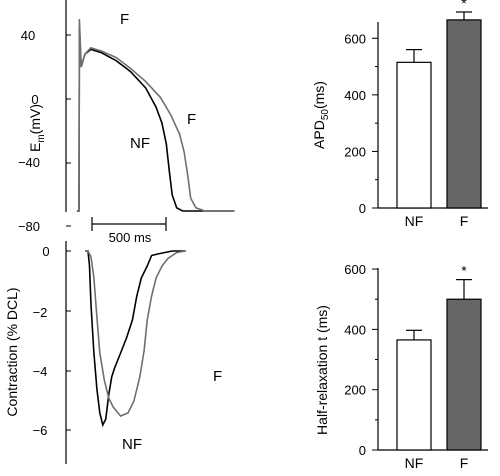 The image size is (500, 476). What do you see at coordinates (362, 450) in the screenshot?
I see `hr-ytick-label: 0` at bounding box center [362, 450].